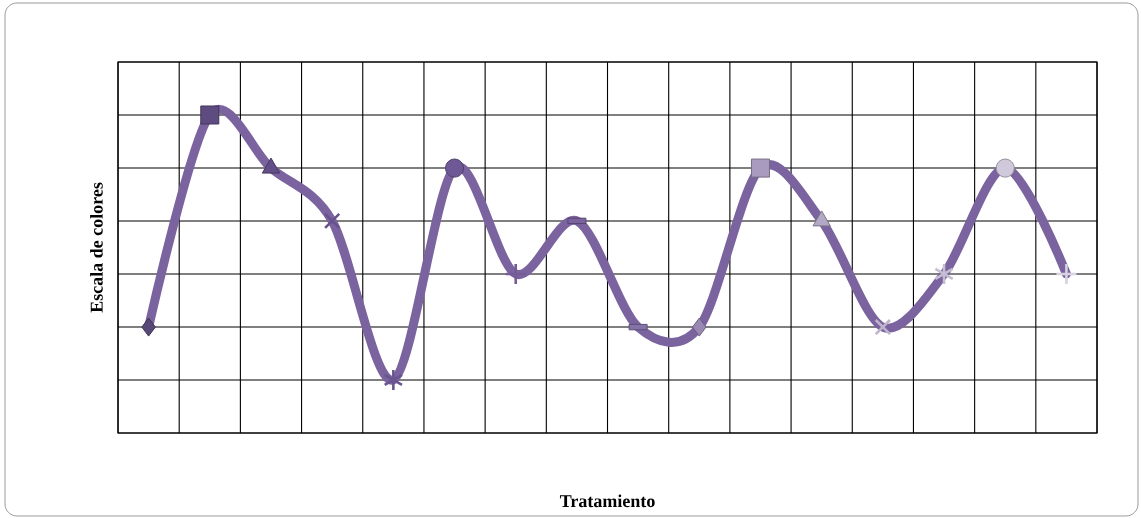  I want to click on y-axis-title: Escala de colores, so click(96, 247).